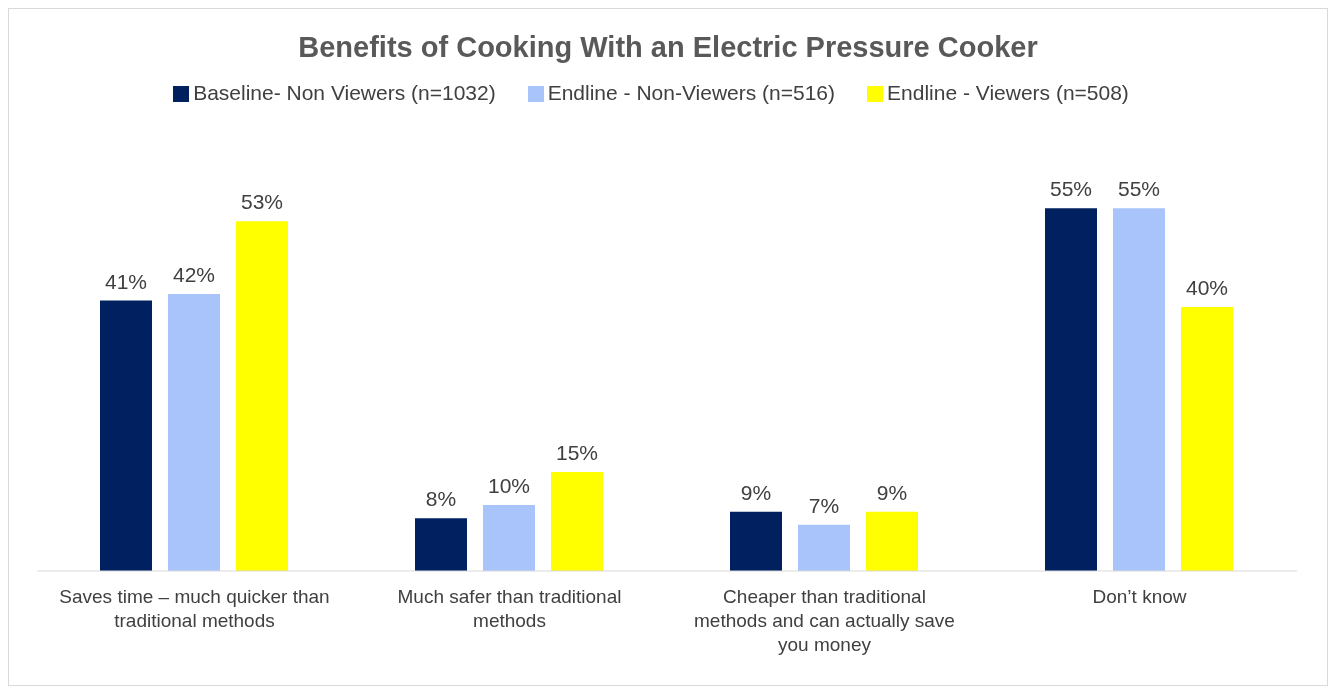  What do you see at coordinates (824, 620) in the screenshot?
I see `x-tick-label: Cheaper than traditional methods and can actually save you money` at bounding box center [824, 620].